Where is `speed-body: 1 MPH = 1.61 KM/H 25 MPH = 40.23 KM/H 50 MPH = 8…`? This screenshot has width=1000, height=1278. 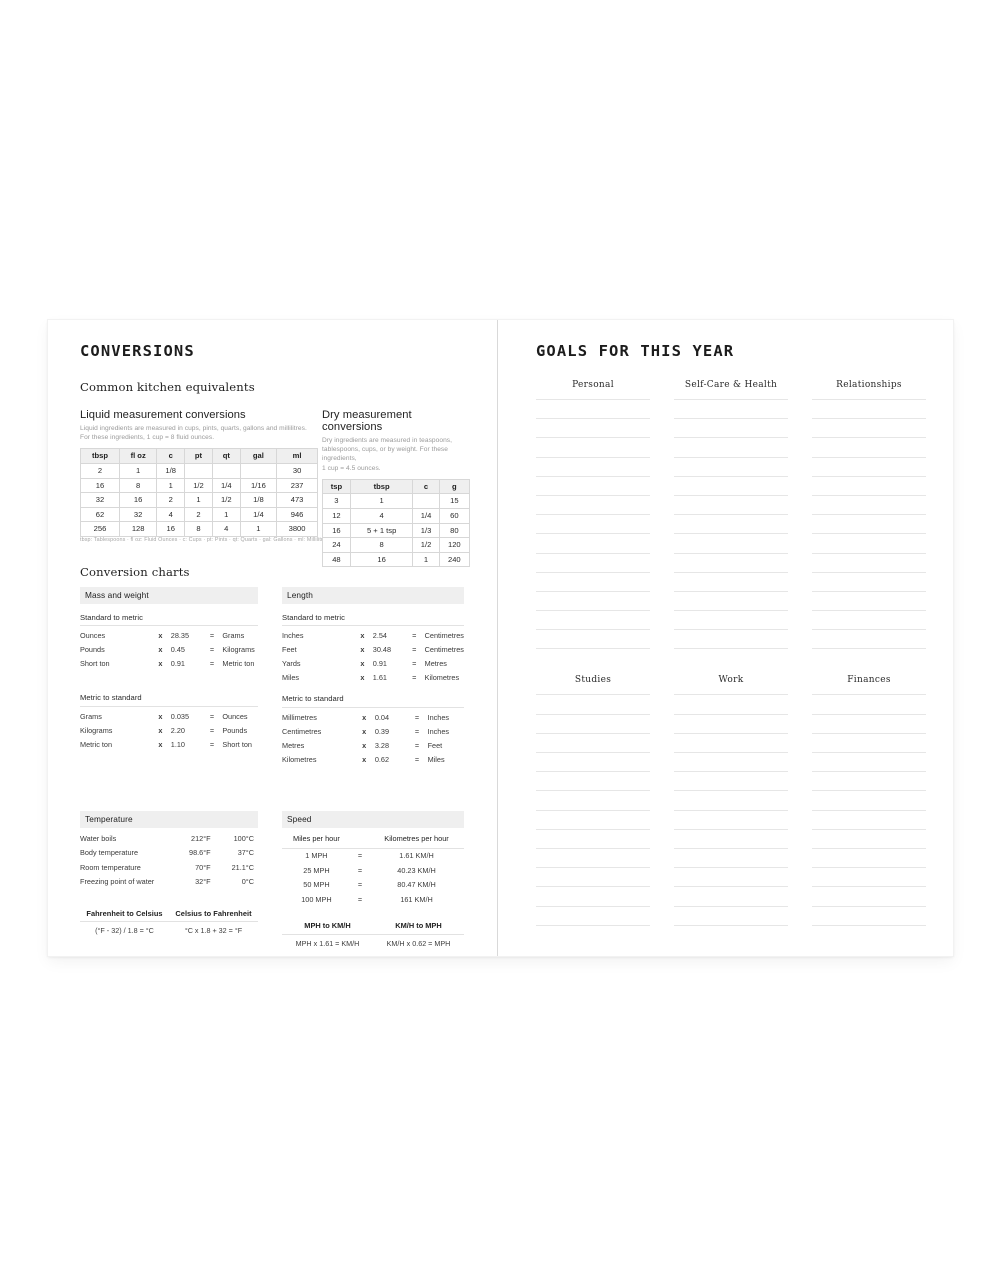
speed-body: 1 MPH = 1.61 KM/H 25 MPH = 40.23 KM/H 50 MPH = 8… is located at coordinates (373, 878).